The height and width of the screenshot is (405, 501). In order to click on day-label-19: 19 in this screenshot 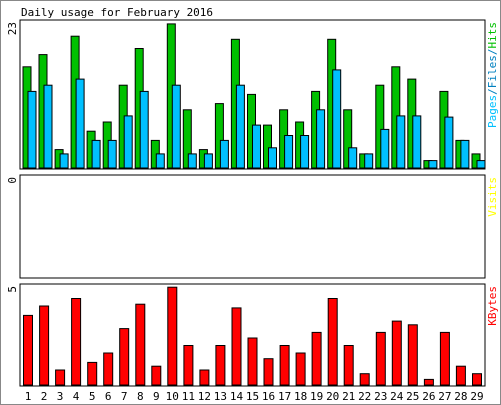, I will do `click(316, 396)`.